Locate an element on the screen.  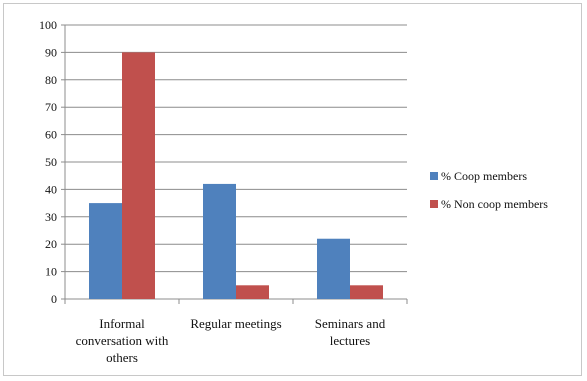
x-category-label-line: Regular meetings is located at coordinates (235, 323).